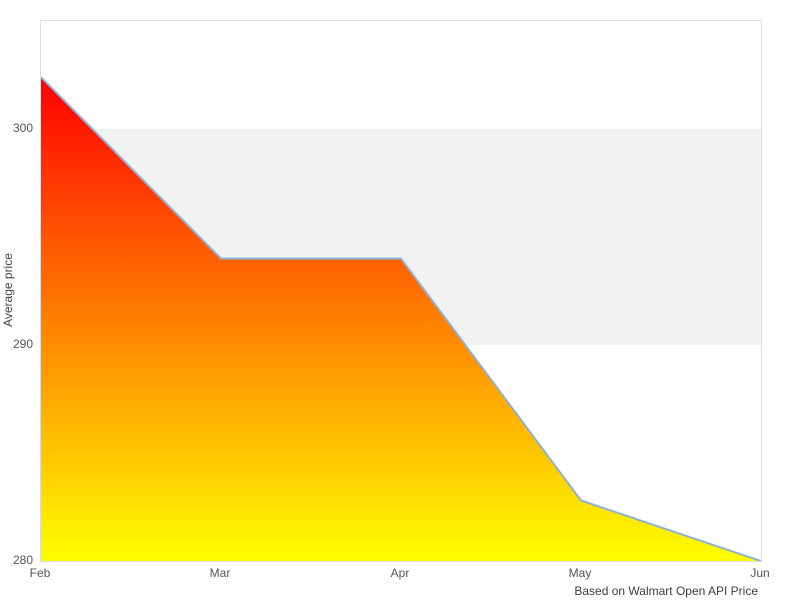 The width and height of the screenshot is (800, 600). What do you see at coordinates (220, 573) in the screenshot?
I see `x-tick-label-mar: Mar` at bounding box center [220, 573].